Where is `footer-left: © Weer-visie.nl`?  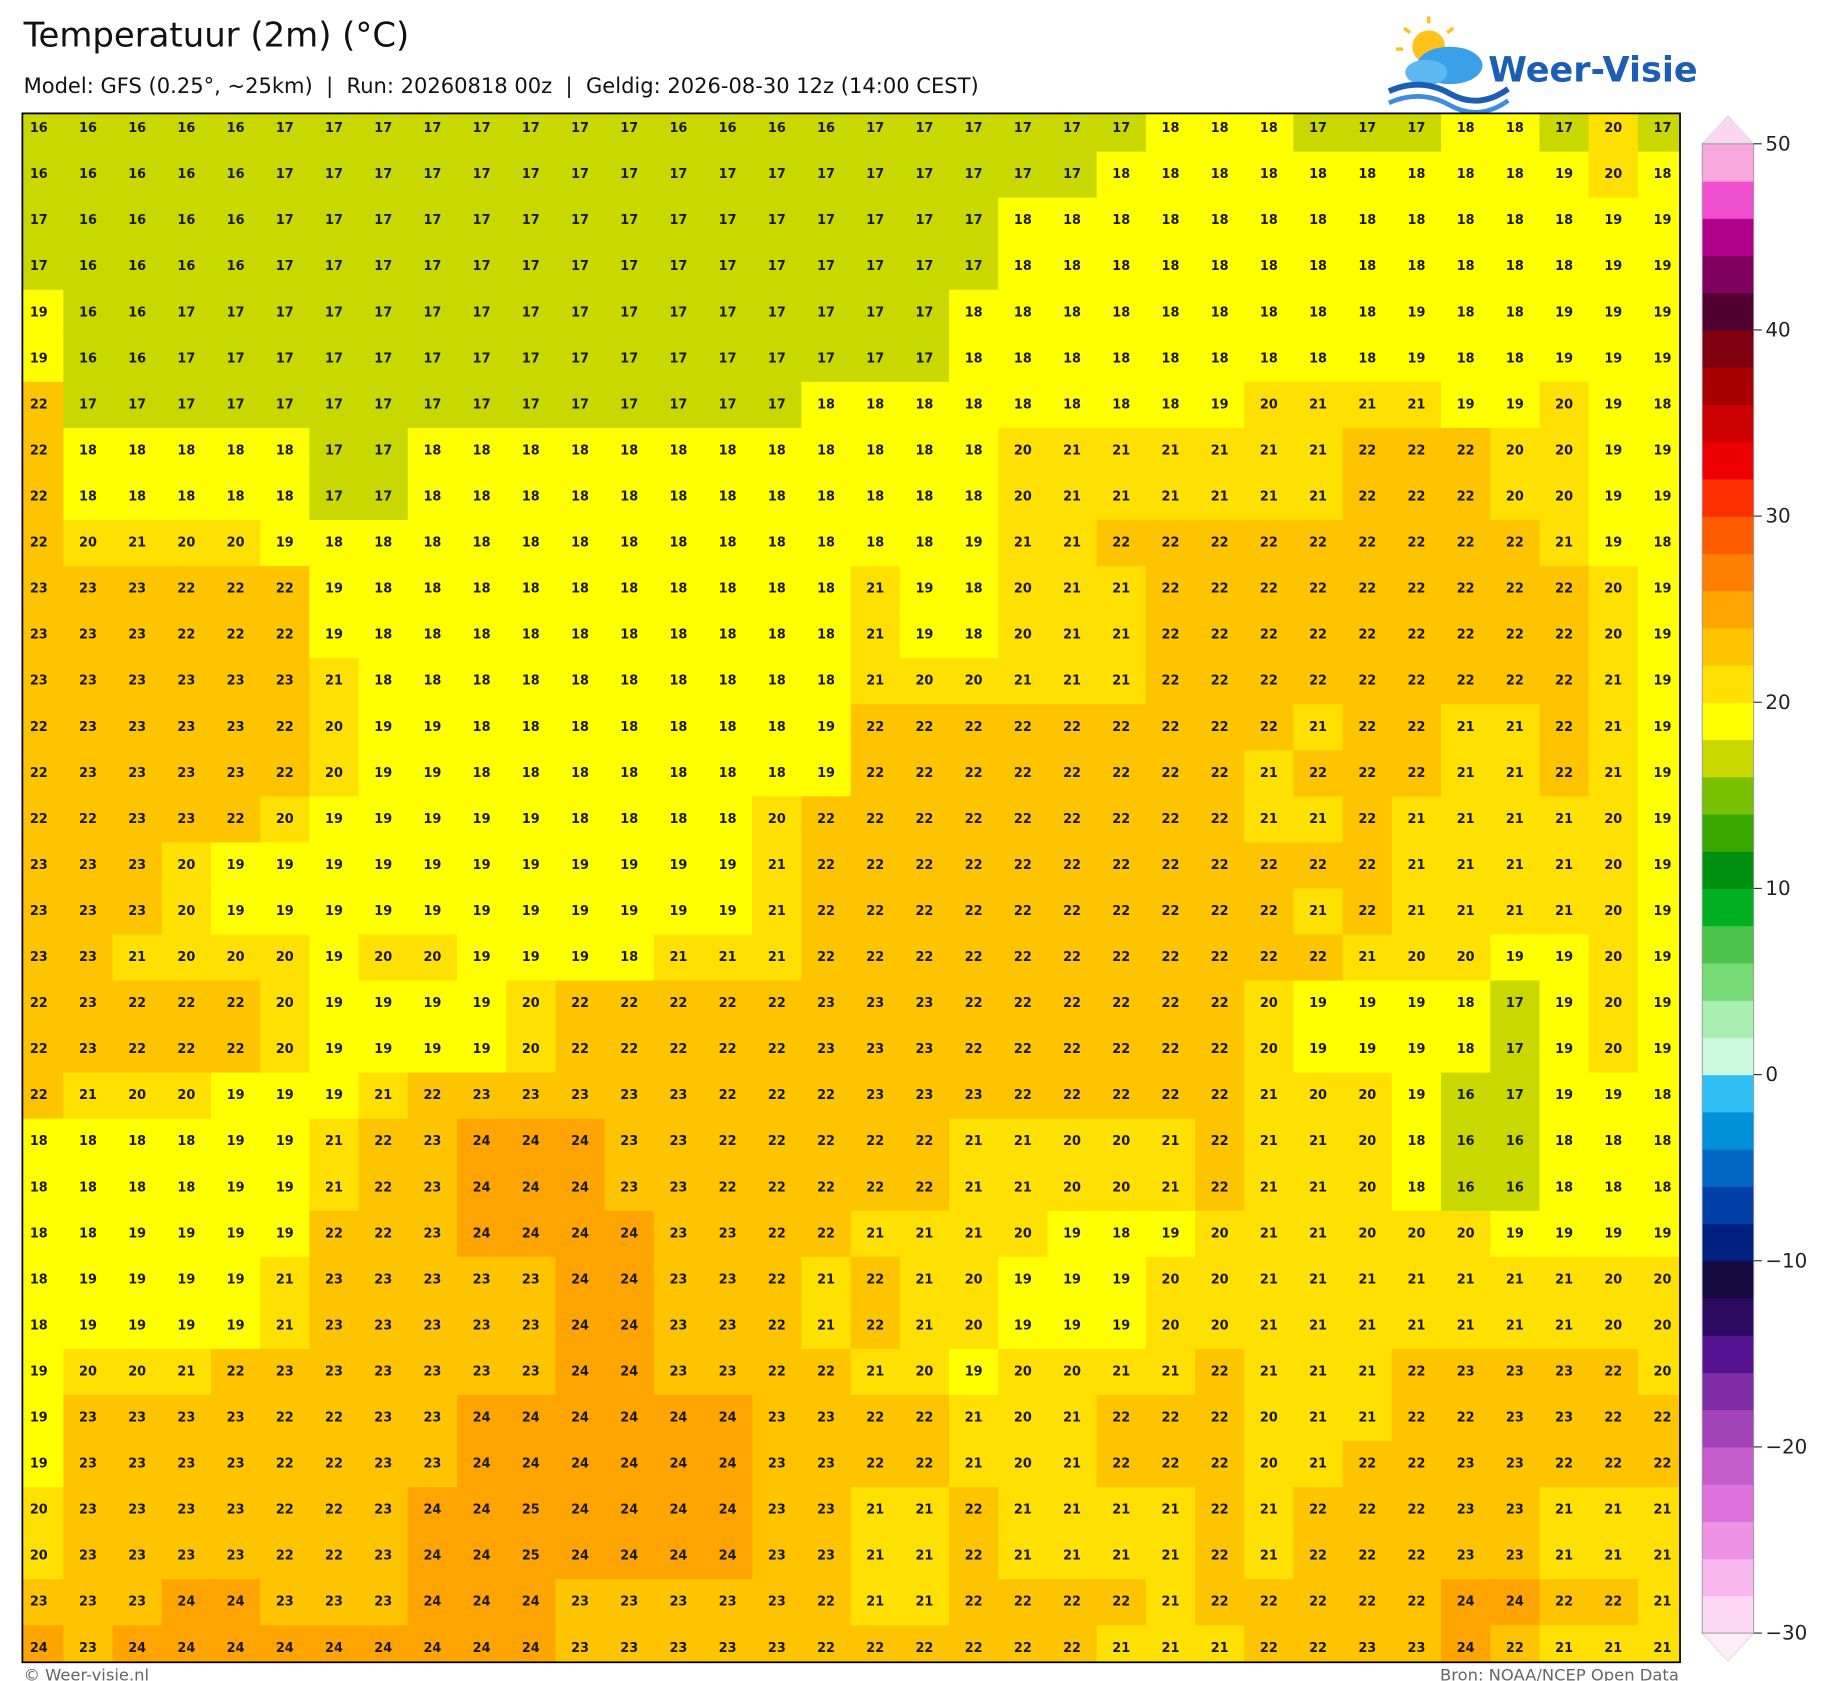
footer-left: © Weer-visie.nl is located at coordinates (87, 1673).